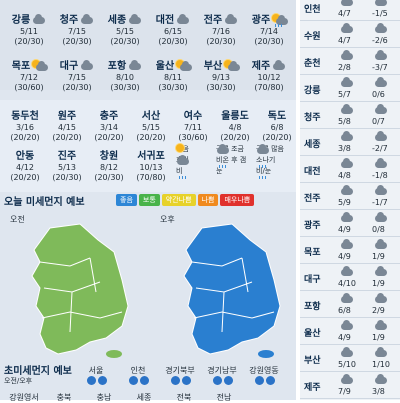  I want to click on city-name: 진주, so click(67, 156).